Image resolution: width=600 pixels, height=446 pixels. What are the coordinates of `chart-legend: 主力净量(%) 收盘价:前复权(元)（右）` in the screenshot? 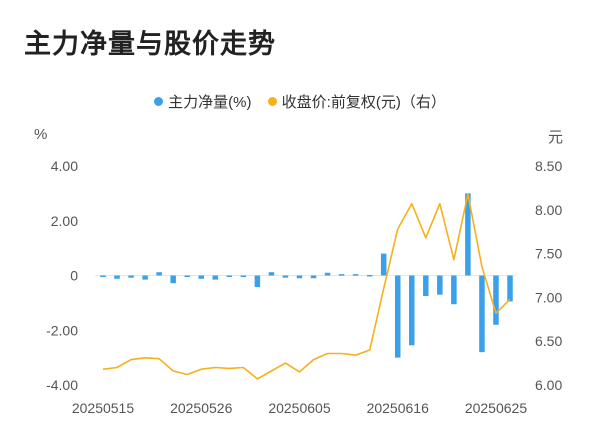 It's located at (300, 101).